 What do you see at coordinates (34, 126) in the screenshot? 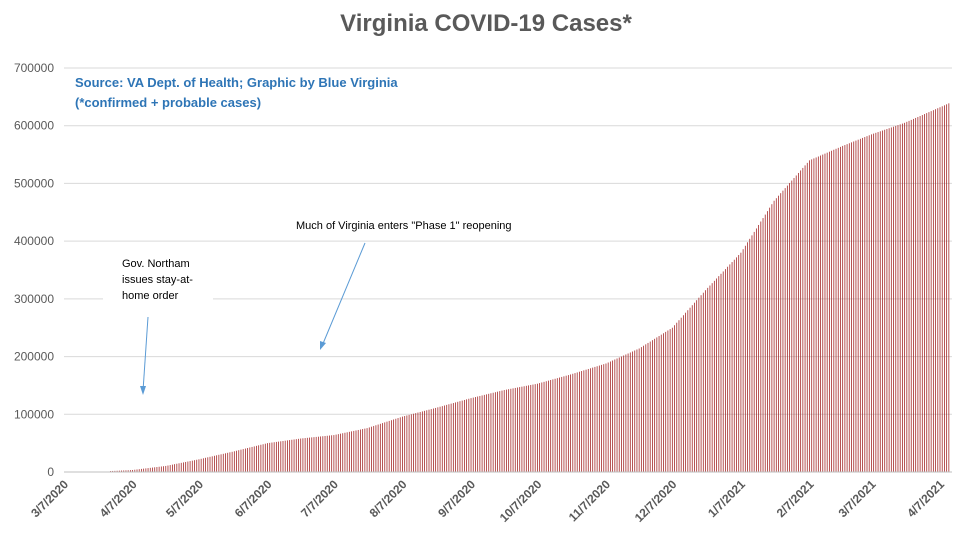
I see `y-tick-label: 600000` at bounding box center [34, 126].